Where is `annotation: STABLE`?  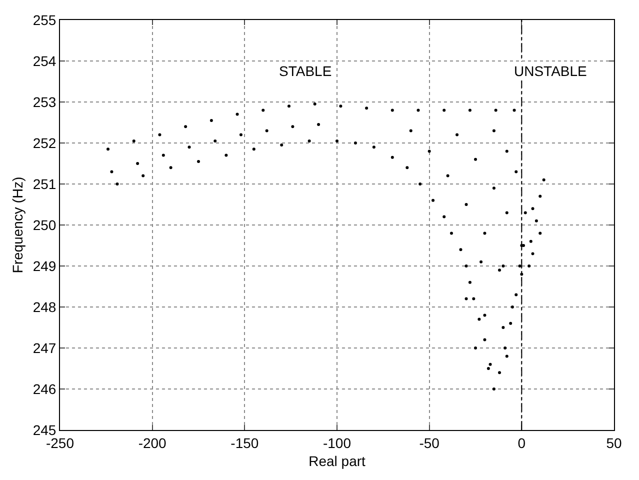
annotation: STABLE is located at coordinates (305, 71).